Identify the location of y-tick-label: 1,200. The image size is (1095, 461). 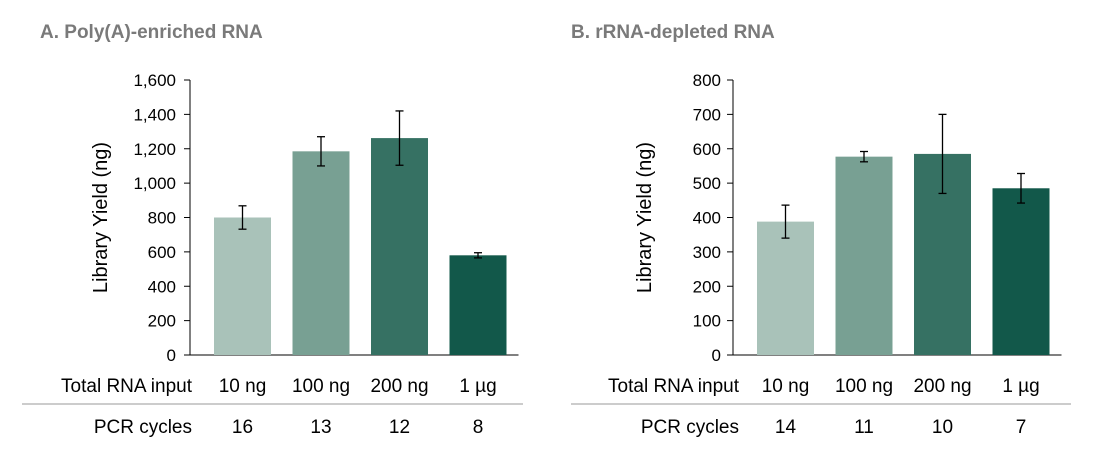
(154, 149).